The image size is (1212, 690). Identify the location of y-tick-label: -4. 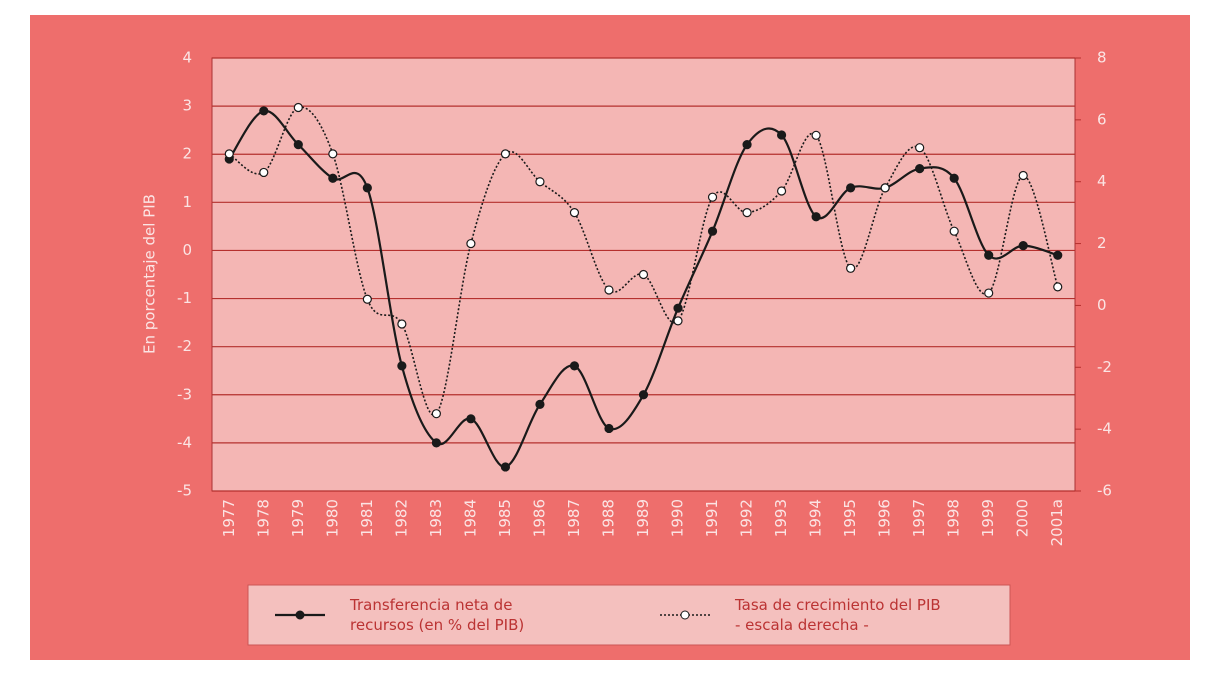
(184, 442).